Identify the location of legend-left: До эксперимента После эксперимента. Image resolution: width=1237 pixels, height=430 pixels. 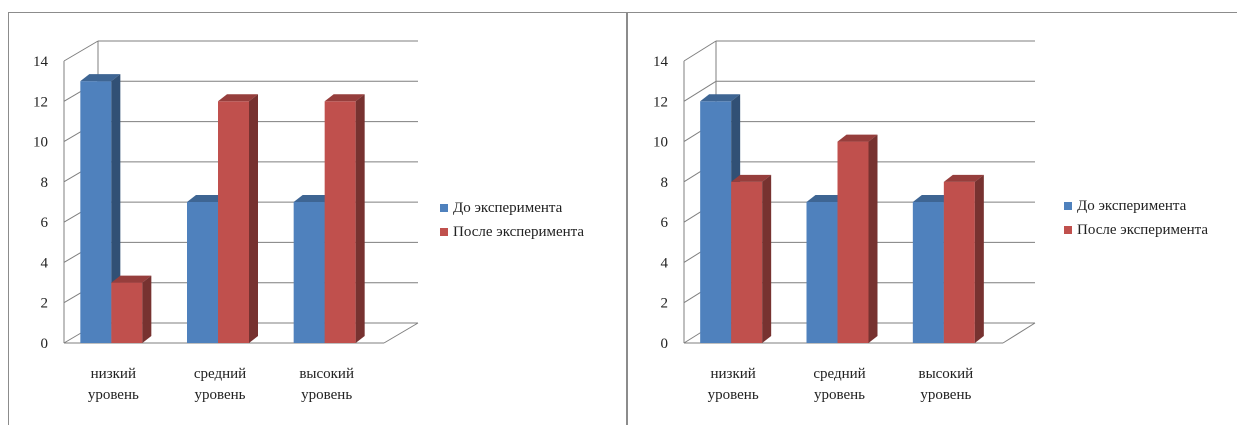
(512, 220).